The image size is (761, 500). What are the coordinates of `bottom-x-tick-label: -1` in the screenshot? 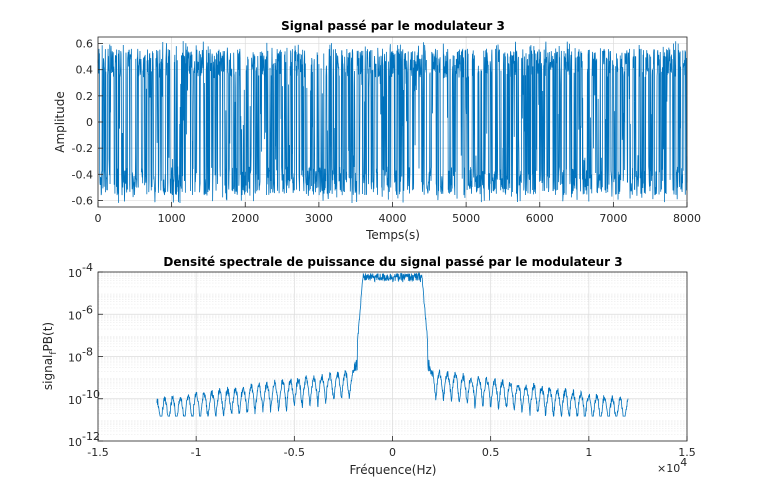 It's located at (196, 452).